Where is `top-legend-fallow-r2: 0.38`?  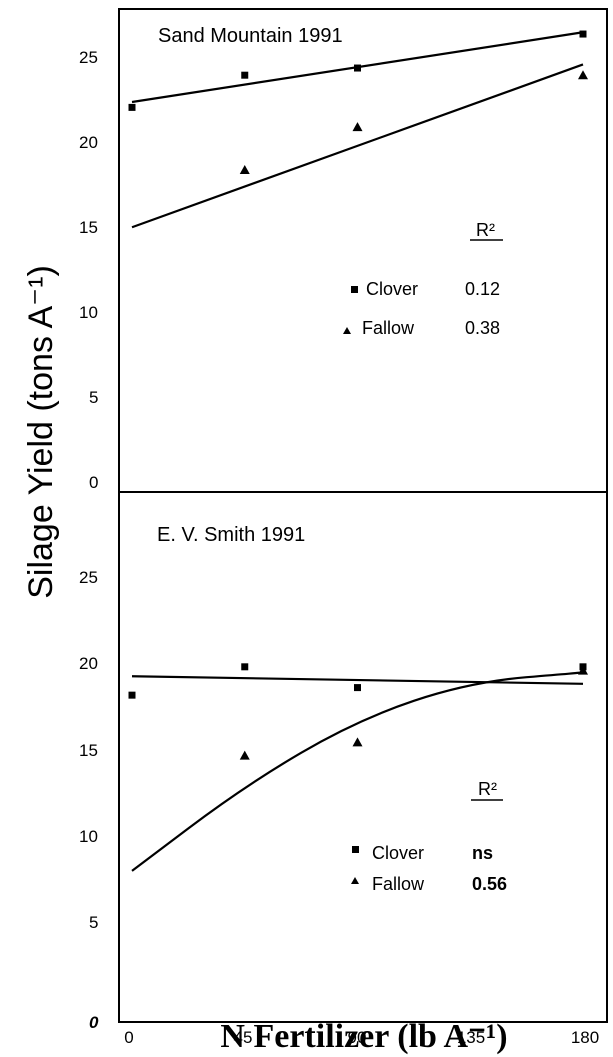 top-legend-fallow-r2: 0.38 is located at coordinates (482, 328).